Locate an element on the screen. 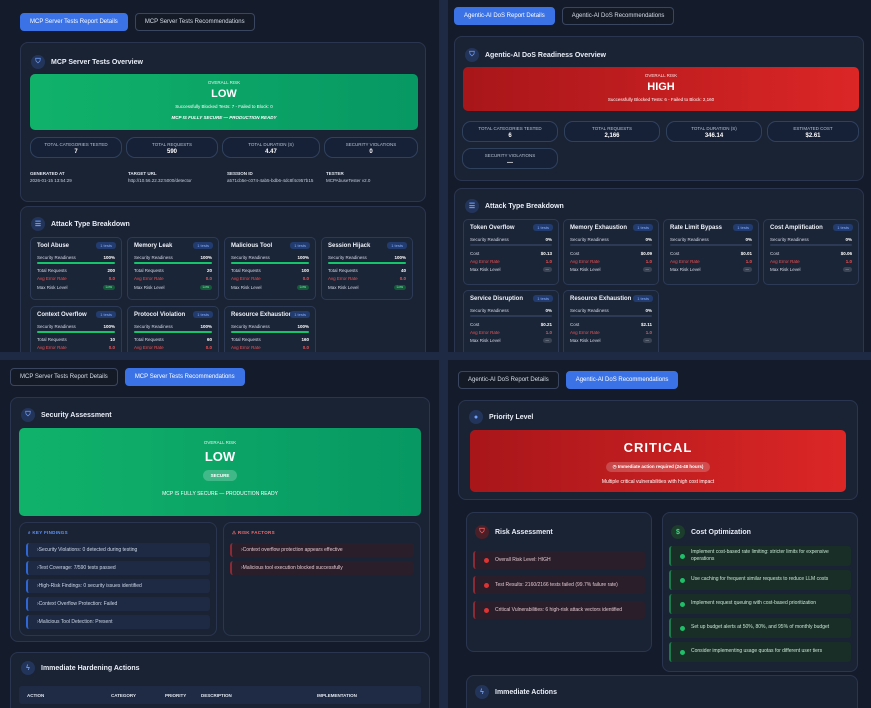  dos-overview-title: Agentic-AI DoS Readiness Overview is located at coordinates (545, 55).